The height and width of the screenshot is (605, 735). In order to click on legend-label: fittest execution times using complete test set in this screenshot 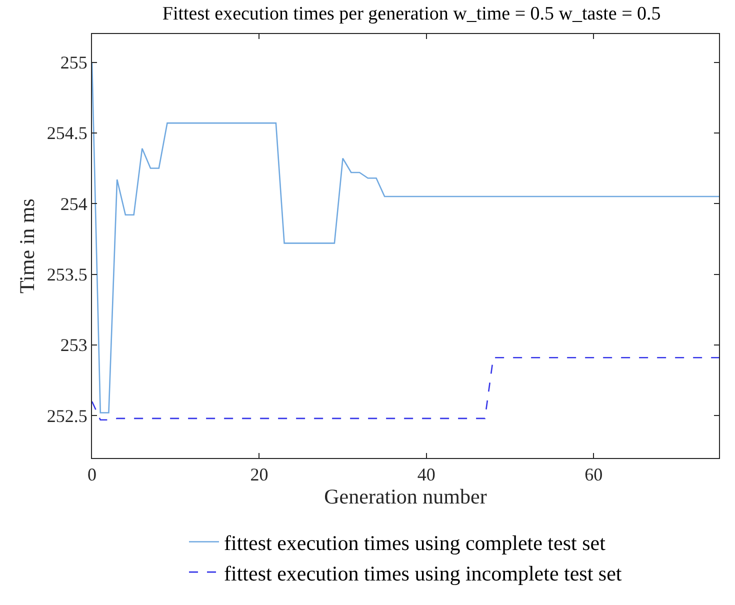, I will do `click(415, 542)`.